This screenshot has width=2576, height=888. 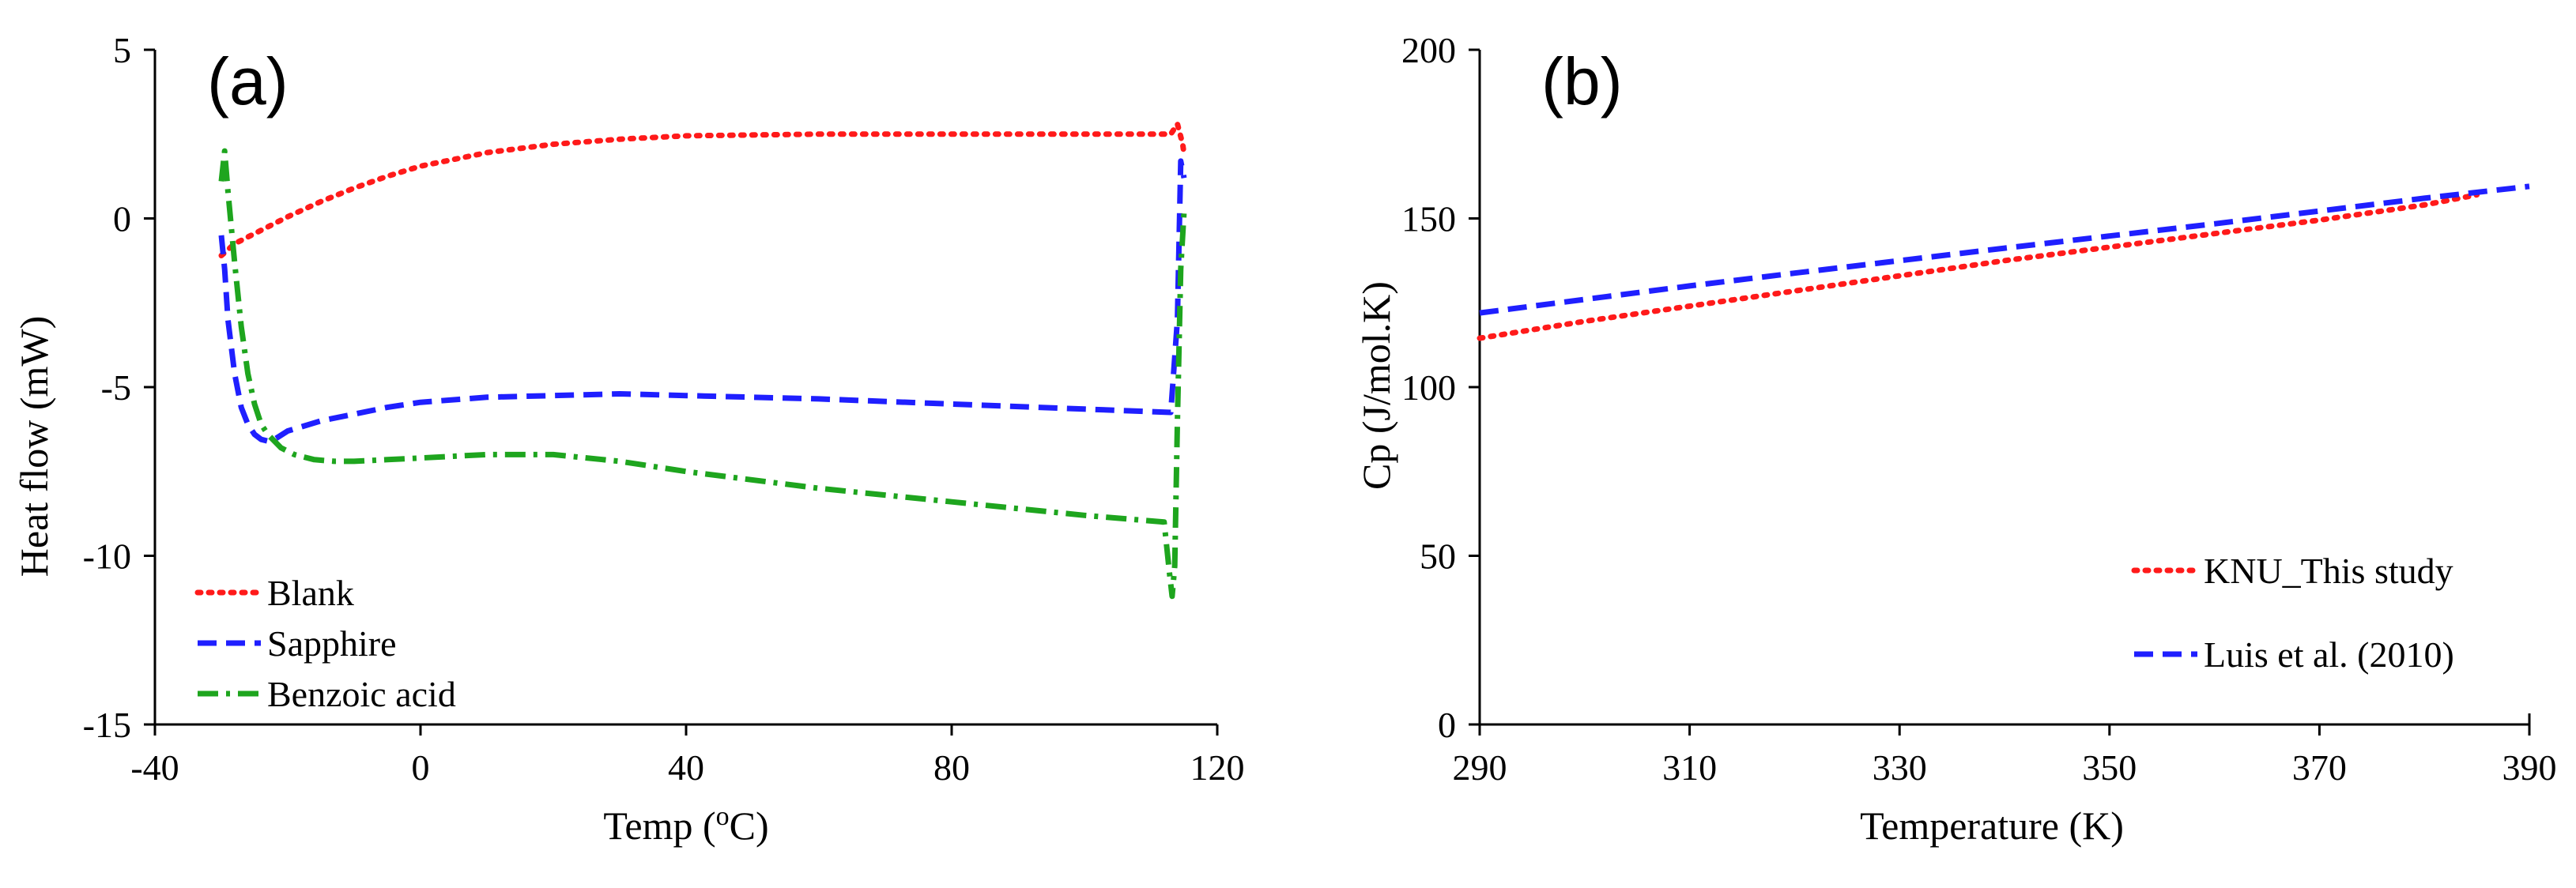 What do you see at coordinates (2329, 654) in the screenshot?
I see `panel-b-legend-label-luis-et-al-2010: Luis et al. (2010)` at bounding box center [2329, 654].